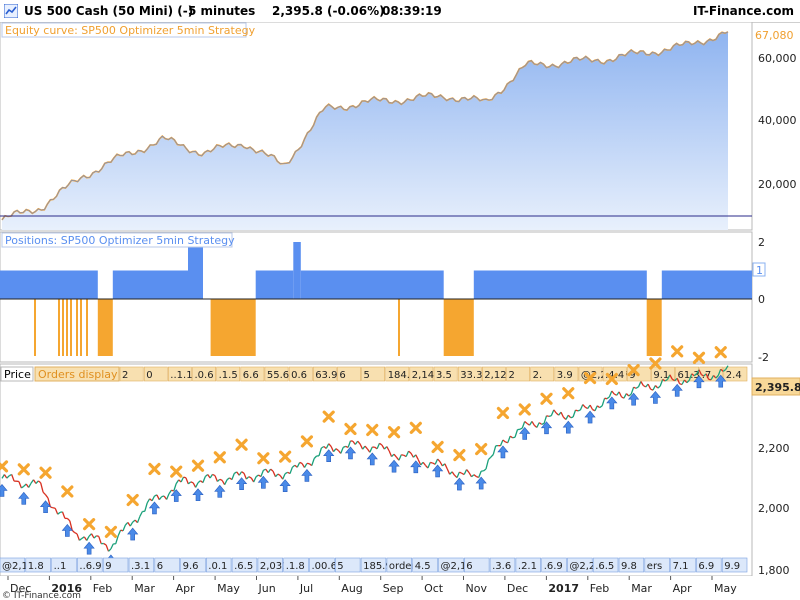 This screenshot has height=600, width=800. Describe the element at coordinates (278, 375) in the screenshot. I see `order-label: 55.6` at that location.